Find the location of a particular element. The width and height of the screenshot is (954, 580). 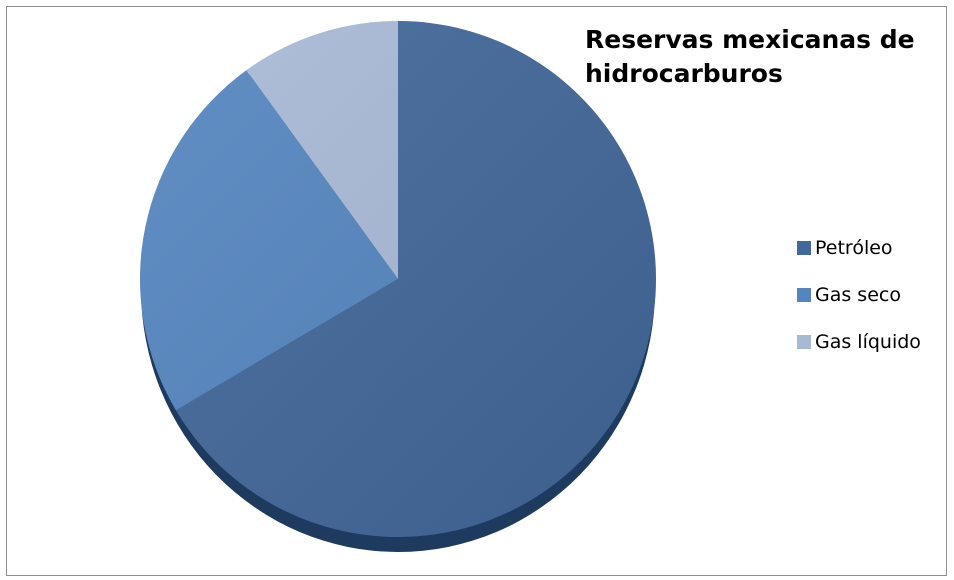

legend-swatch-gas-liquido is located at coordinates (804, 342).